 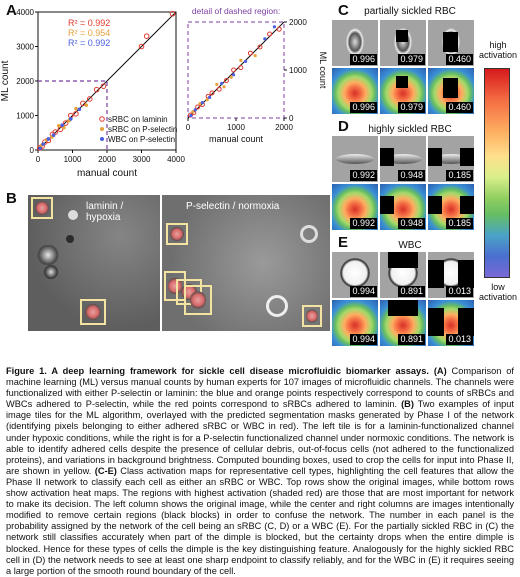 I want to click on bounding-box, so click(x=312, y=316).